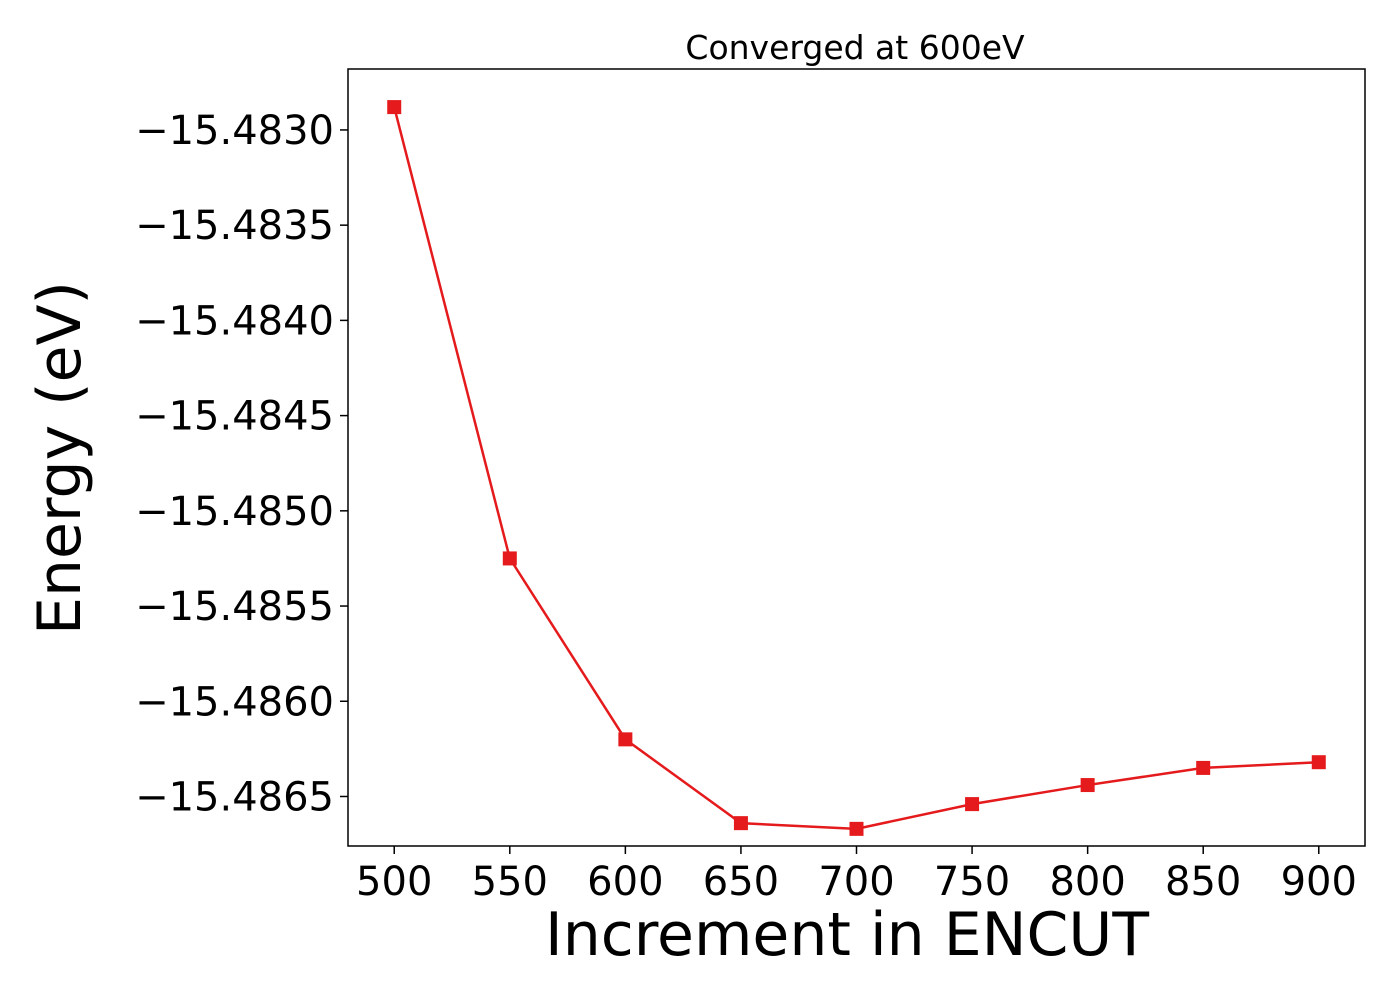 The width and height of the screenshot is (1400, 1000). I want to click on x-tick-label: 900, so click(1319, 882).